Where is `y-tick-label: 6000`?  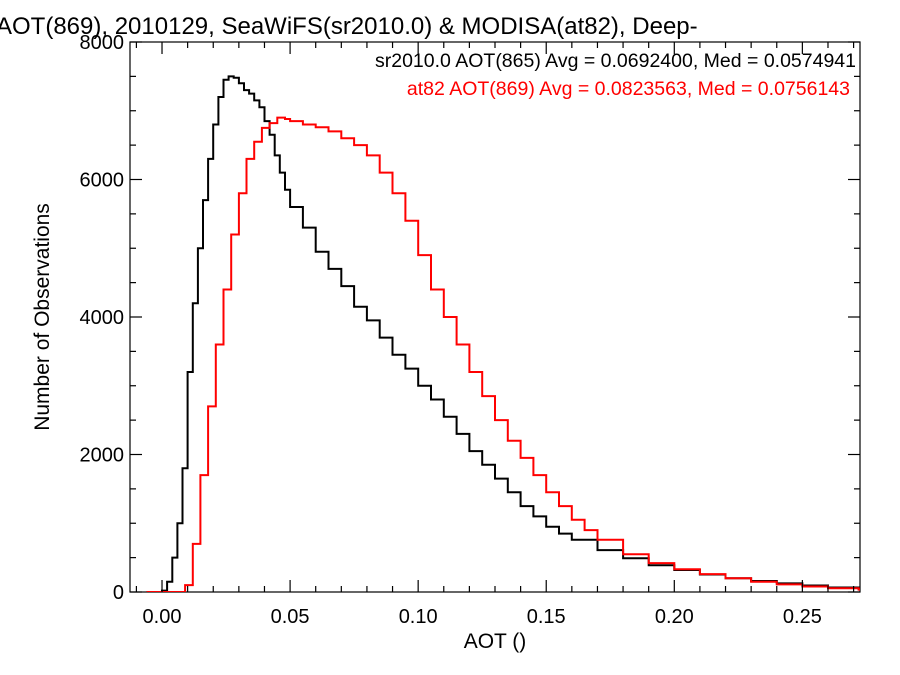
y-tick-label: 6000 is located at coordinates (102, 181).